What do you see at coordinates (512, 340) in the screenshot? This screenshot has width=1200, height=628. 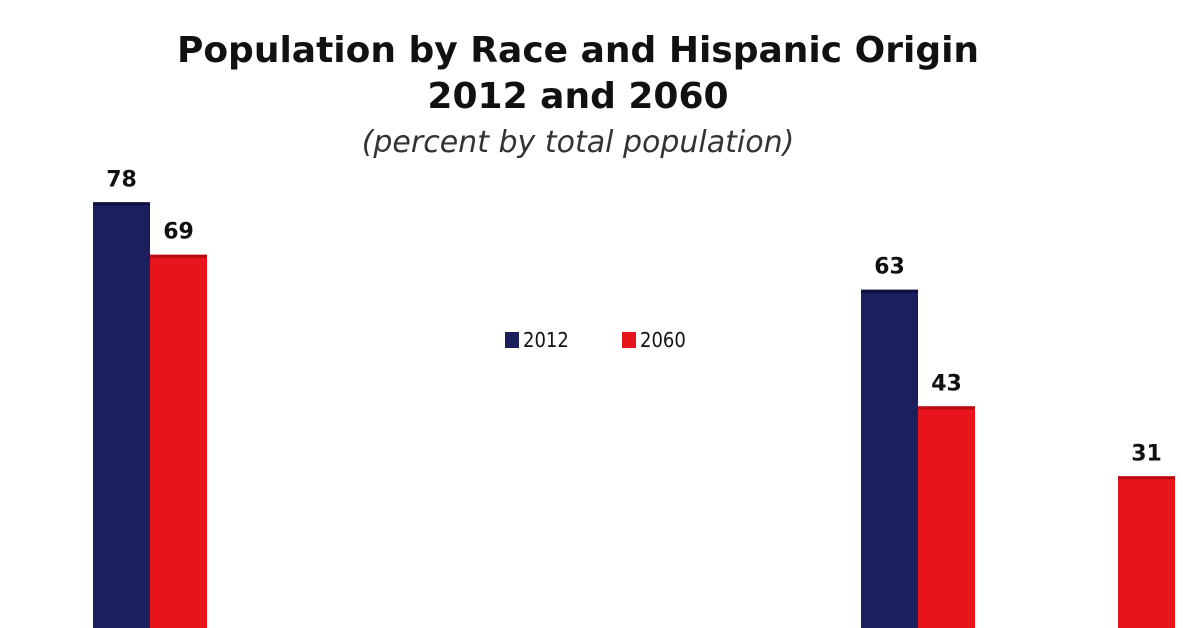 I see `legend-swatch-2012` at bounding box center [512, 340].